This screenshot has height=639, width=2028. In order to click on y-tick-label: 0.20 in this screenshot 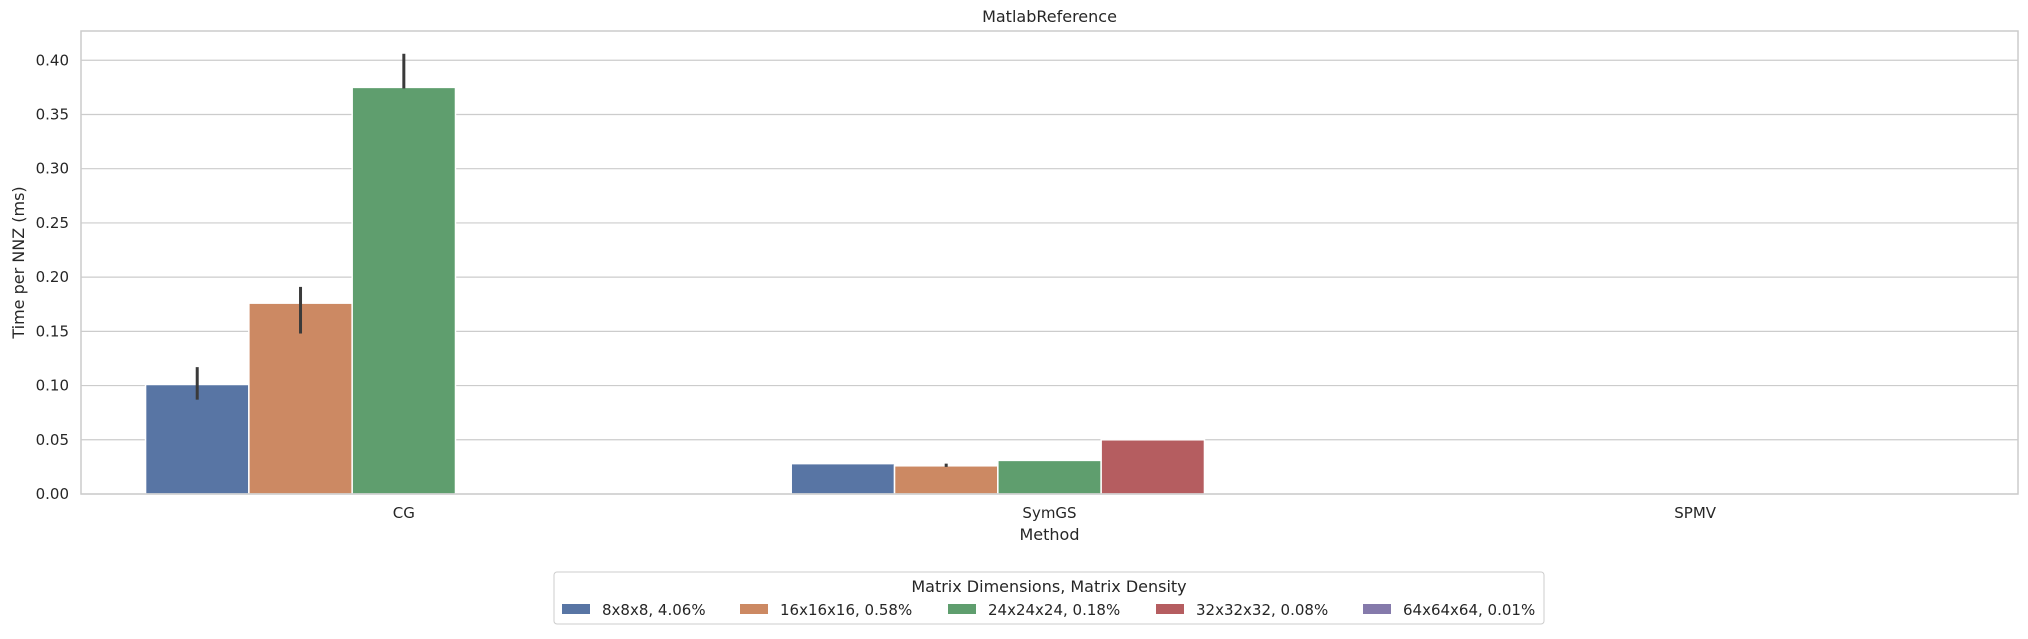, I will do `click(52, 277)`.